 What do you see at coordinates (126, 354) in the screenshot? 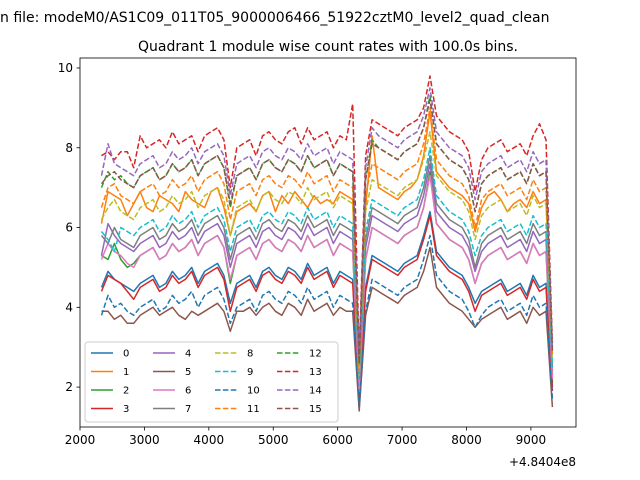
I see `legend-label-0: 0` at bounding box center [126, 354].